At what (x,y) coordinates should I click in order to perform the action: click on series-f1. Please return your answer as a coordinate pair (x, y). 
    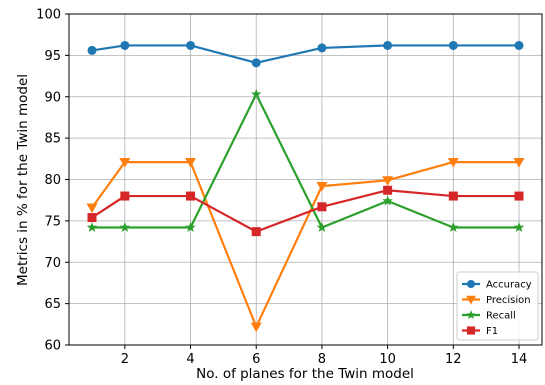
    Looking at the image, I should click on (305, 211).